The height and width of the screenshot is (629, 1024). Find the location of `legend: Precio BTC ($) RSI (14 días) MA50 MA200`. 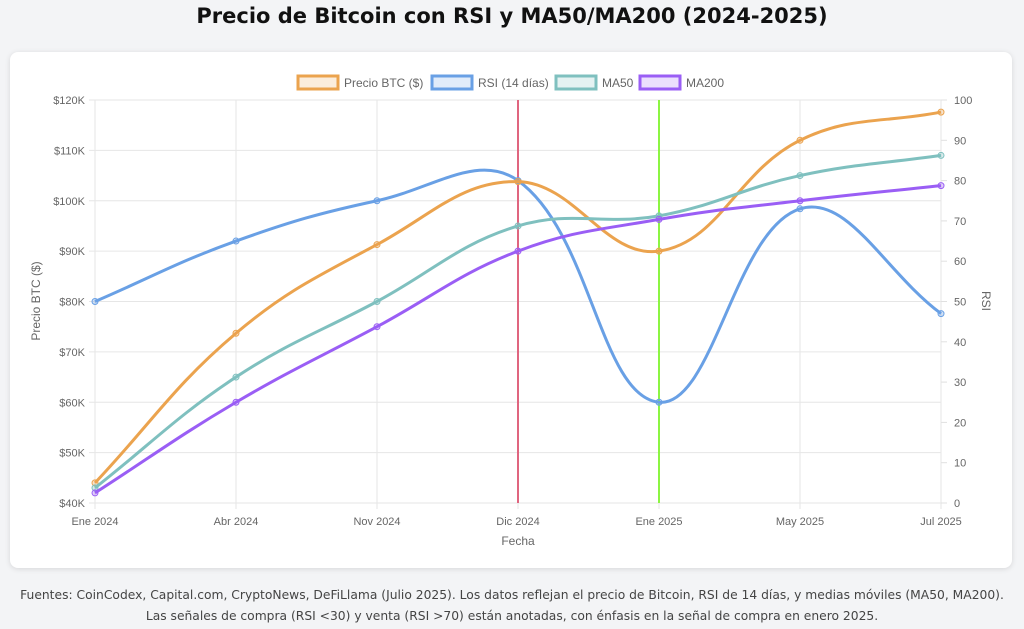

legend: Precio BTC ($) RSI (14 días) MA50 MA200 is located at coordinates (510, 82).